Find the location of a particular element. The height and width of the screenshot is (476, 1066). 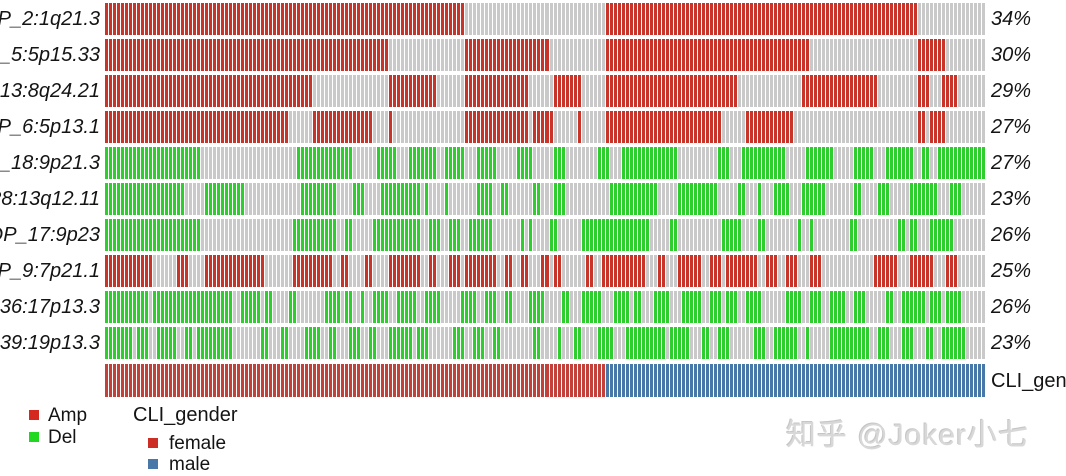

heatmap-row-AP_13:8q24.21 is located at coordinates (545, 91).